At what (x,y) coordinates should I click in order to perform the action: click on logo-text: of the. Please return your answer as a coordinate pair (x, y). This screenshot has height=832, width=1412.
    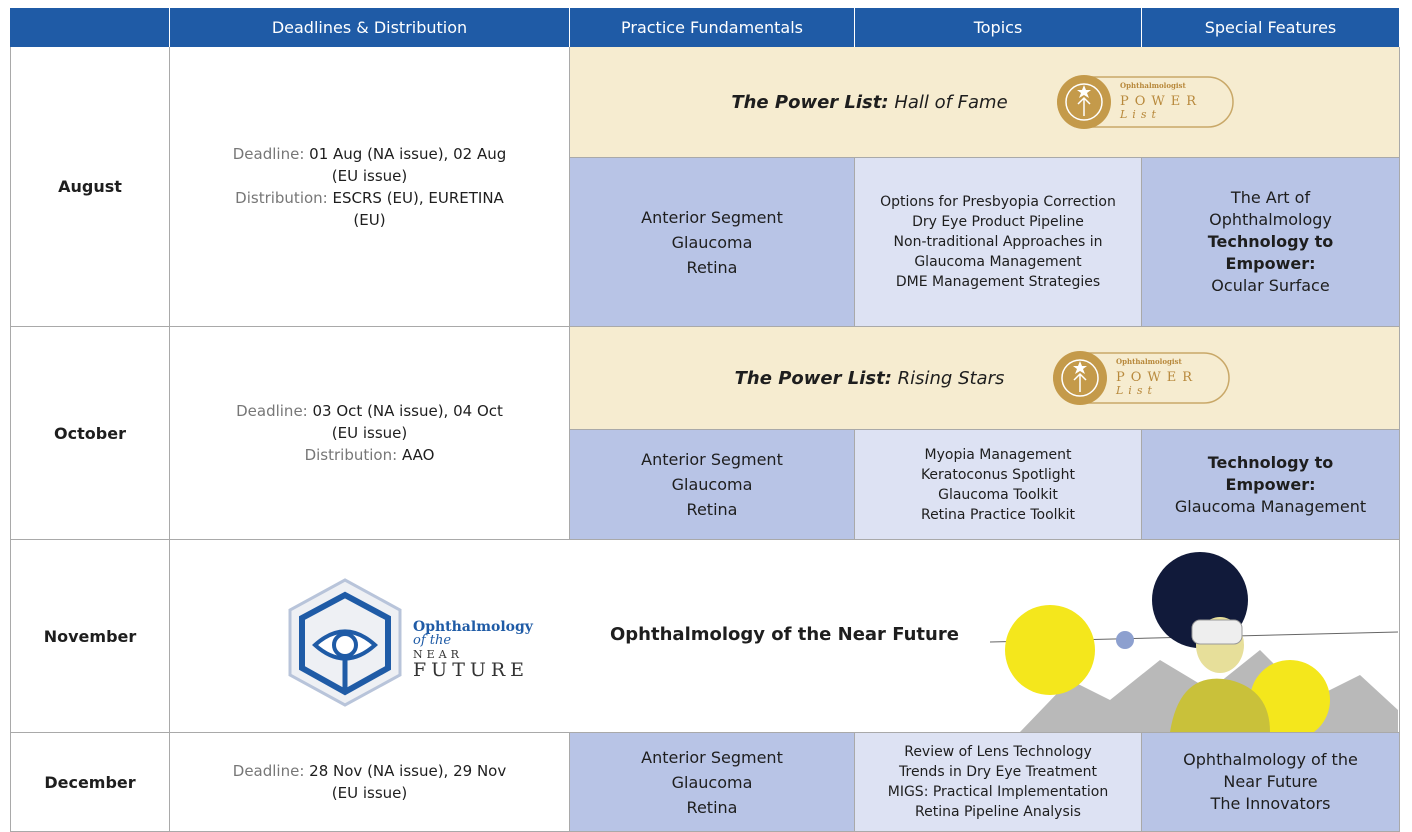
    Looking at the image, I should click on (432, 640).